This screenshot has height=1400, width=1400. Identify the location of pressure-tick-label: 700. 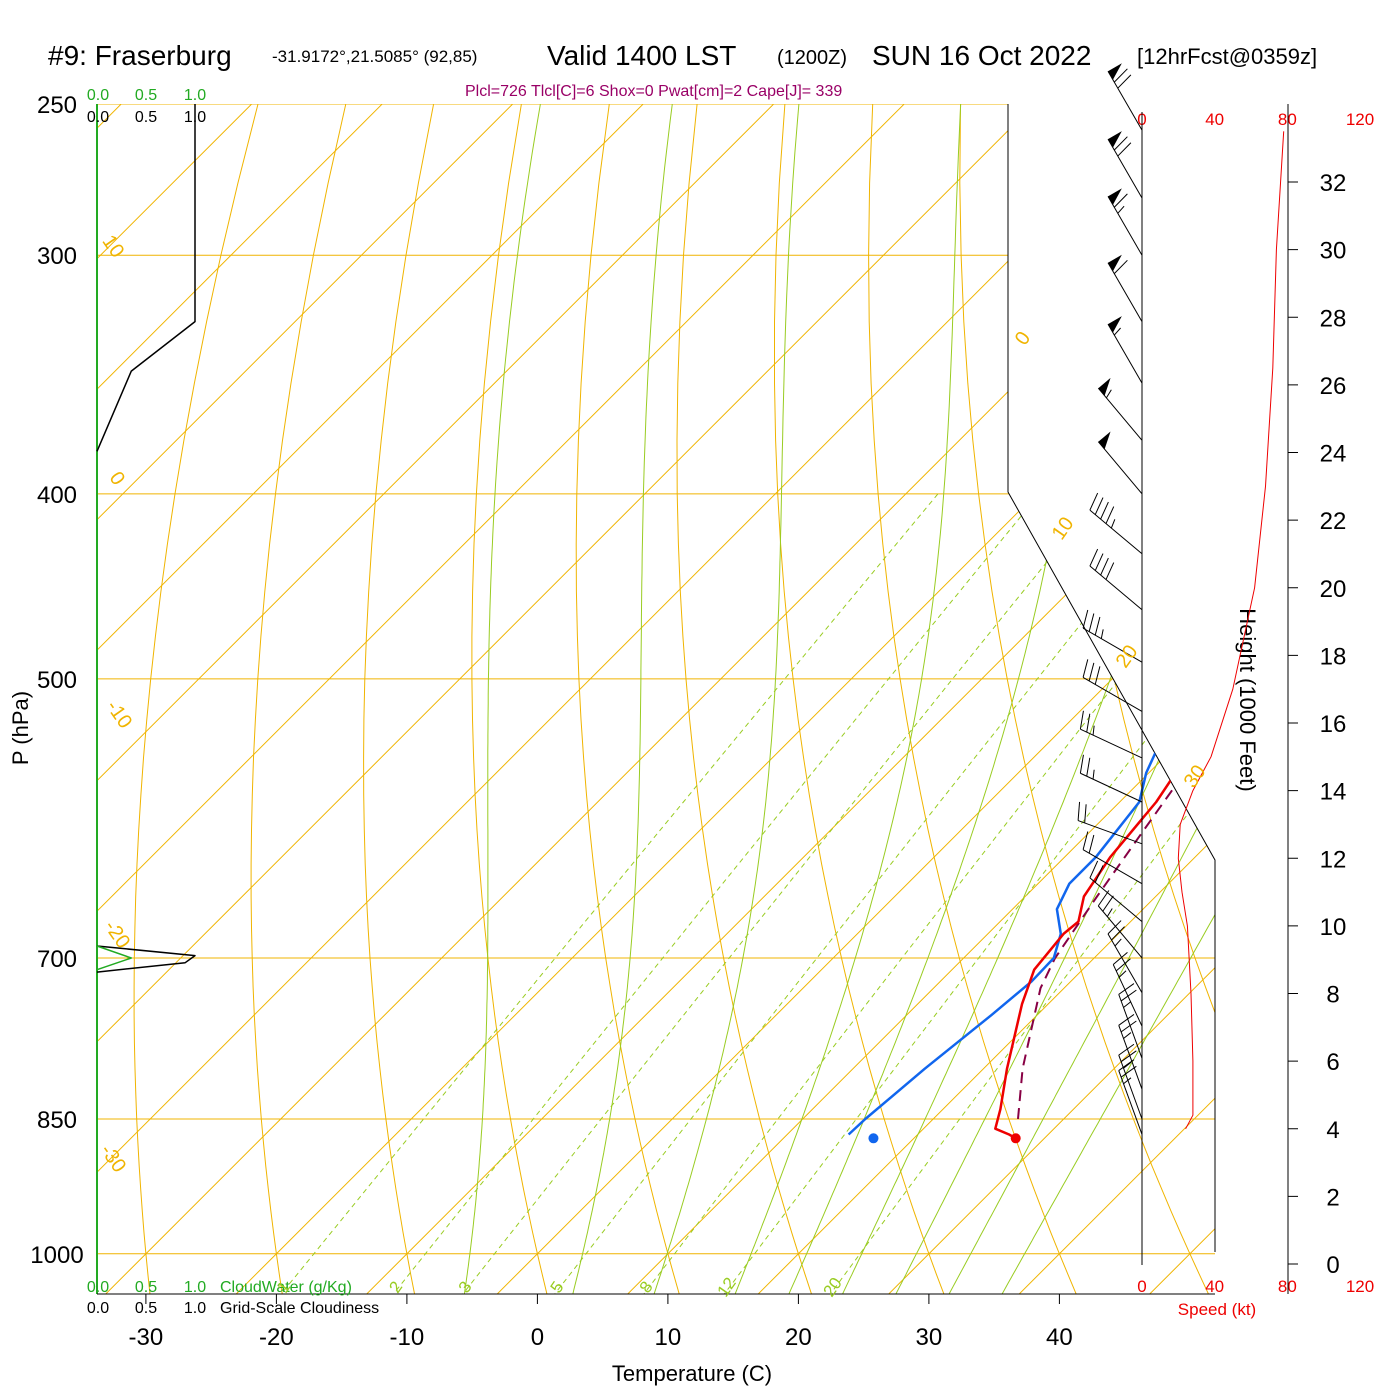
(57, 959).